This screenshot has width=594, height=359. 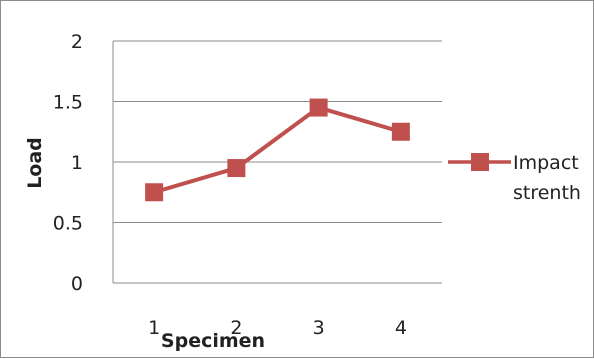 What do you see at coordinates (77, 163) in the screenshot?
I see `y-tick-label: 1` at bounding box center [77, 163].